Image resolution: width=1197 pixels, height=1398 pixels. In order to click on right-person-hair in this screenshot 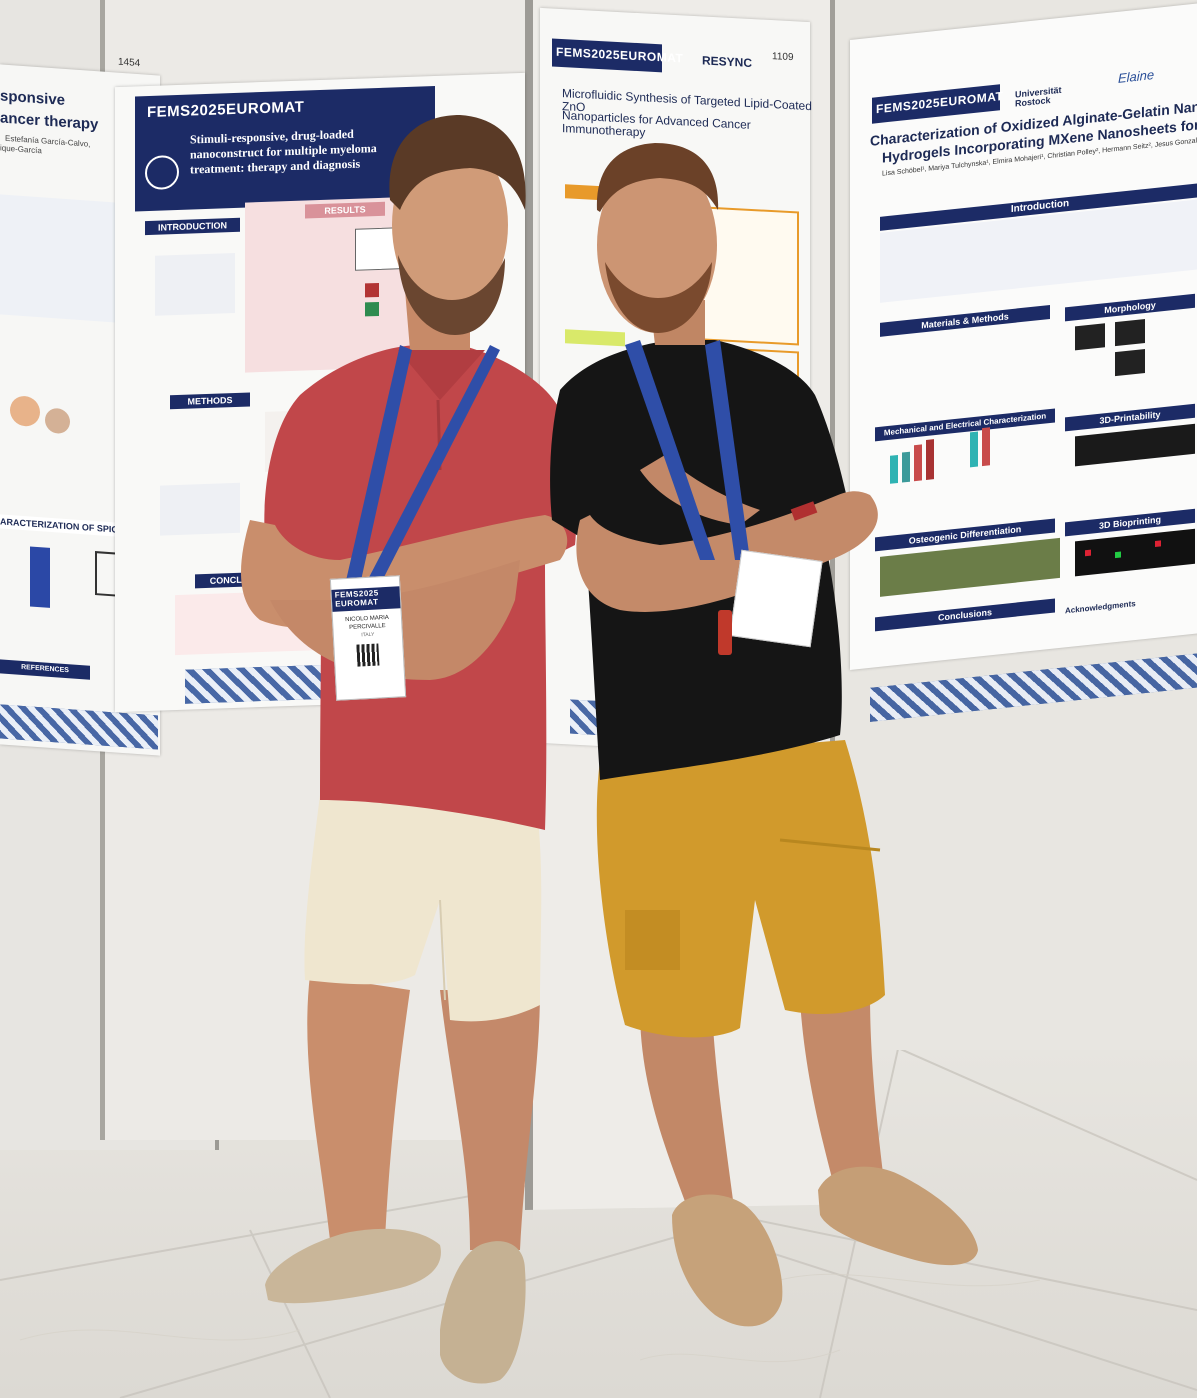, I will do `click(657, 177)`.